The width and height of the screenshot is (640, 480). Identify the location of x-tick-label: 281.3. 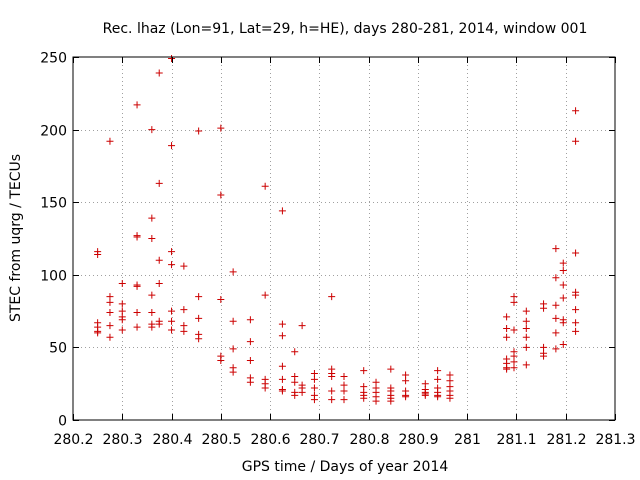
(615, 440).